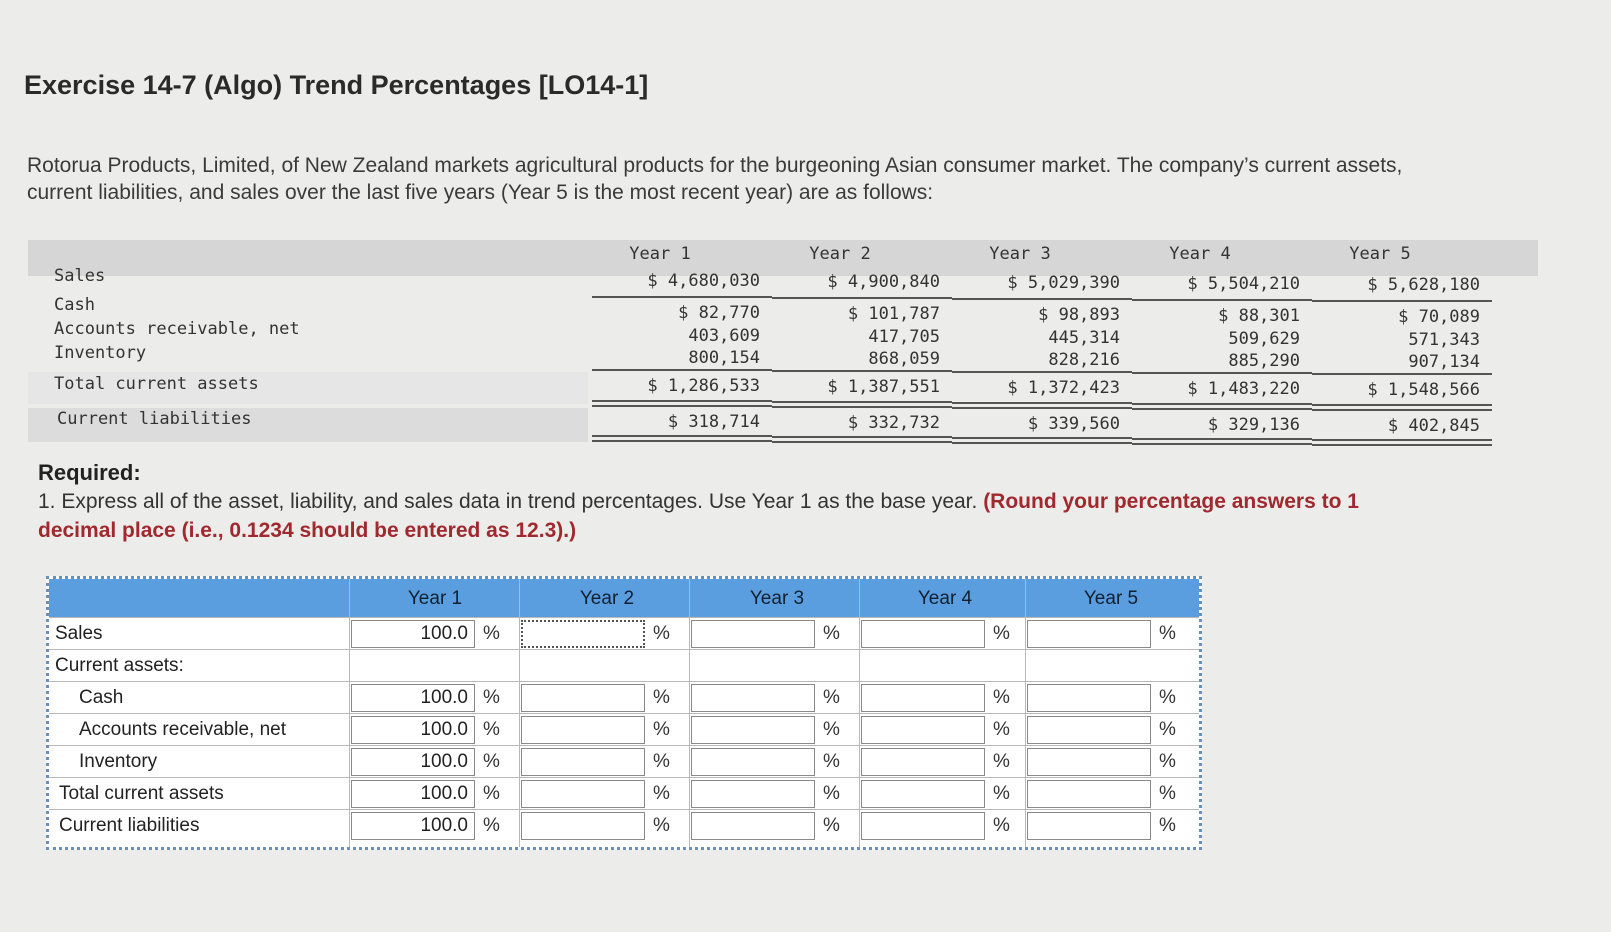 The height and width of the screenshot is (932, 1611). Describe the element at coordinates (413, 698) in the screenshot. I see `cash-year1-value` at that location.